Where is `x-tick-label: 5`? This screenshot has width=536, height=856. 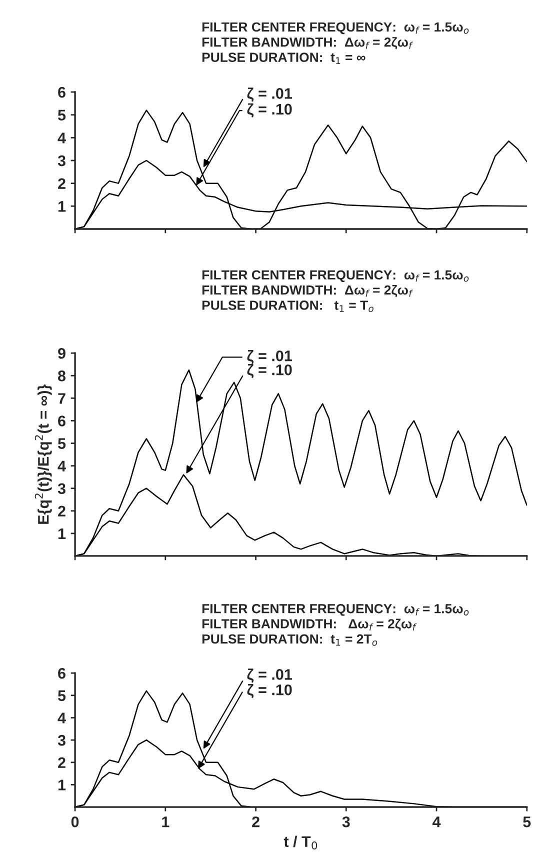 x-tick-label: 5 is located at coordinates (527, 822).